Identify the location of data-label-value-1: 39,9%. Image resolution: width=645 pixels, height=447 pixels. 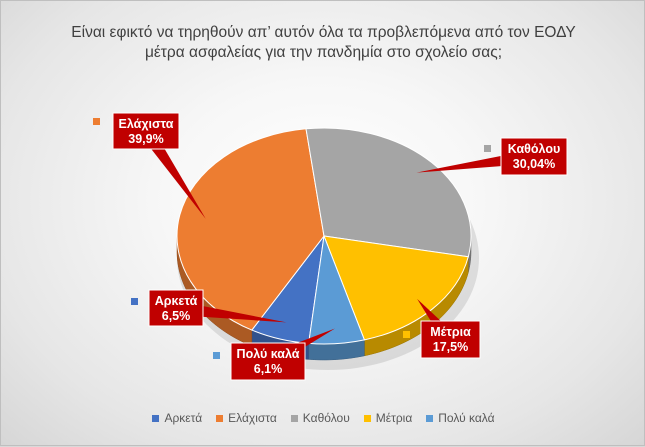
(145, 139).